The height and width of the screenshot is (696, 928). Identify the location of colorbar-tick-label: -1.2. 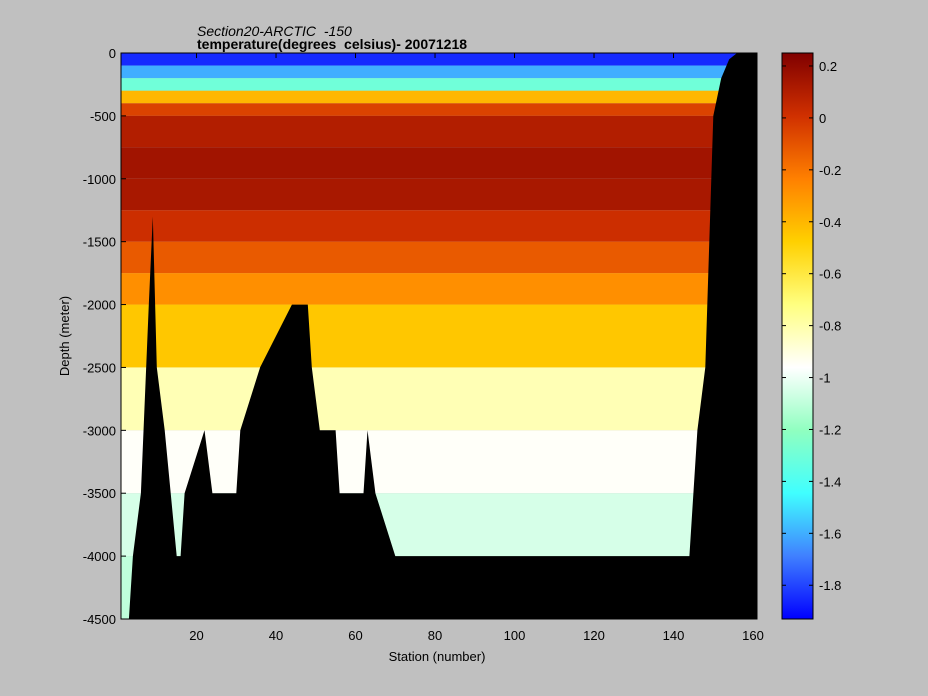
(830, 429).